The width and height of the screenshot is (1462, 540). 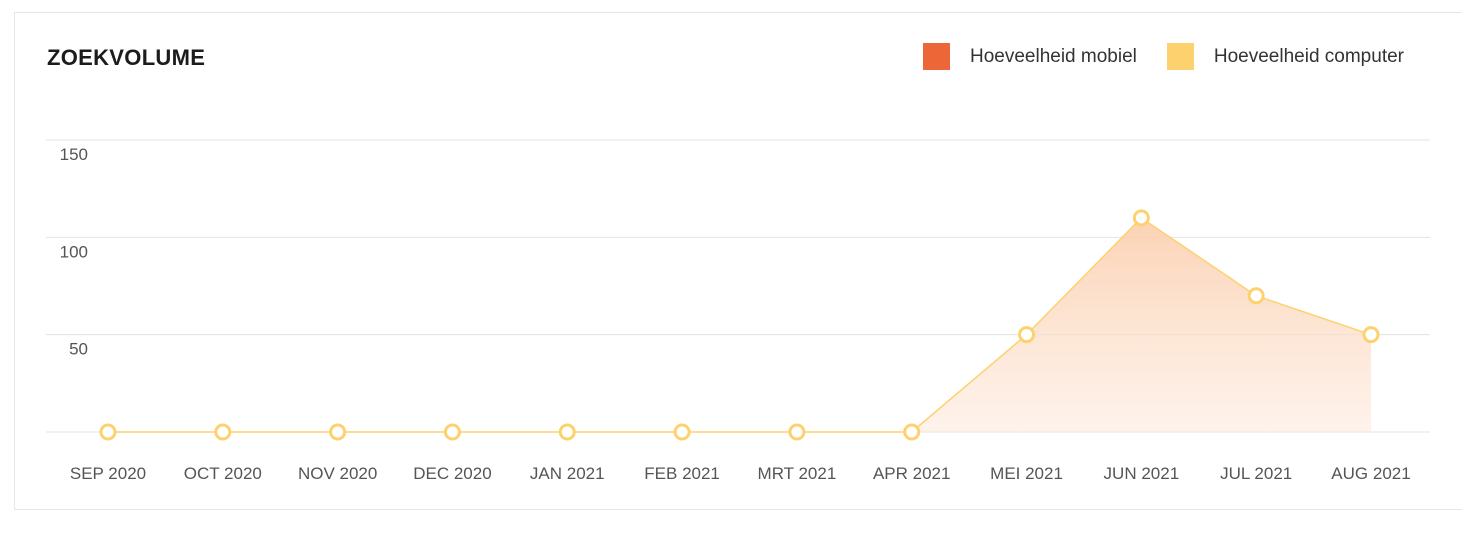 What do you see at coordinates (682, 473) in the screenshot?
I see `x-tick-label: FEB 2021` at bounding box center [682, 473].